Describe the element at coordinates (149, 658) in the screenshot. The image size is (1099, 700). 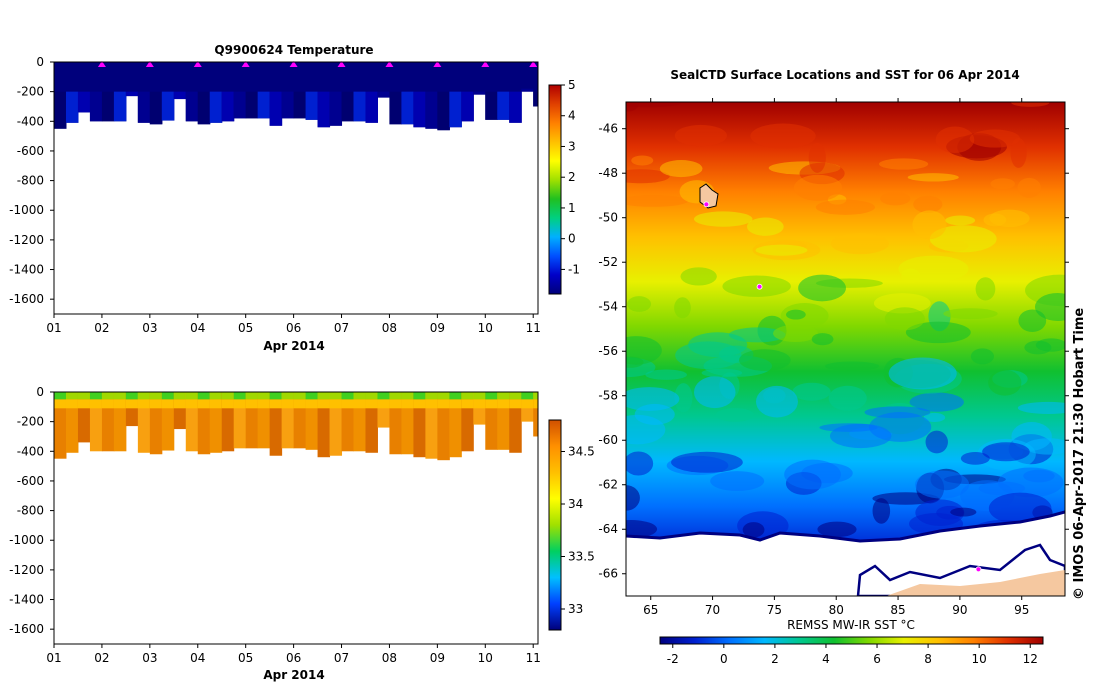
I see `x-tick-label: 03` at that location.